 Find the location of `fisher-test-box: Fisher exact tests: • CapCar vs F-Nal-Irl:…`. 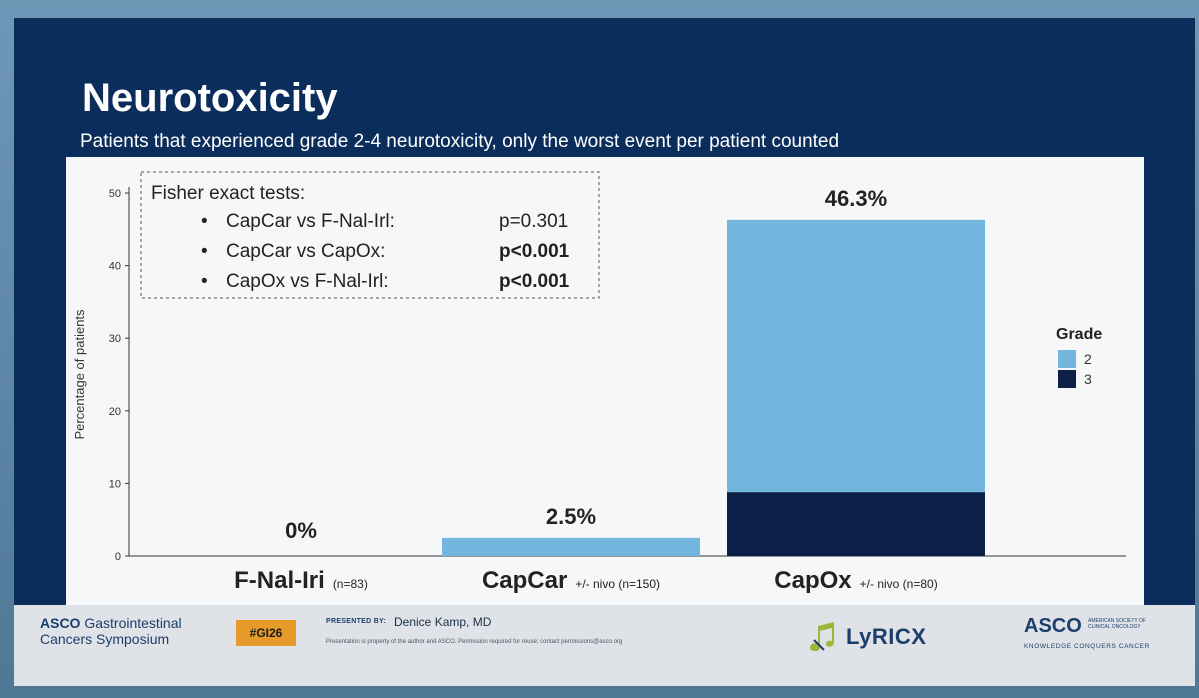

fisher-test-box: Fisher exact tests: • CapCar vs F-Nal-Irl:… is located at coordinates (370, 235).